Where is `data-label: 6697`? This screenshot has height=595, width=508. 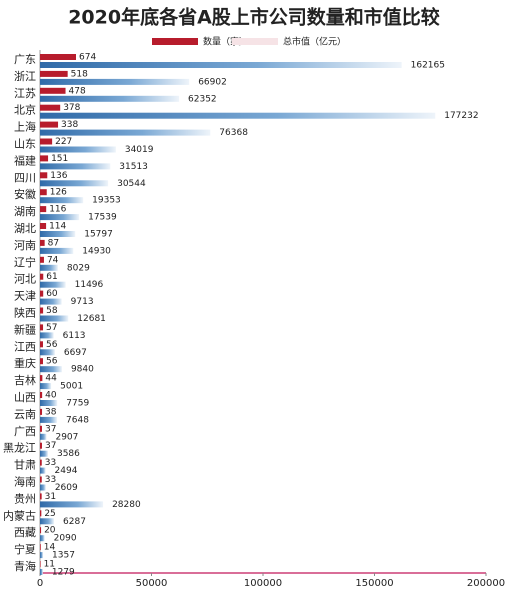 data-label: 6697 is located at coordinates (75, 353).